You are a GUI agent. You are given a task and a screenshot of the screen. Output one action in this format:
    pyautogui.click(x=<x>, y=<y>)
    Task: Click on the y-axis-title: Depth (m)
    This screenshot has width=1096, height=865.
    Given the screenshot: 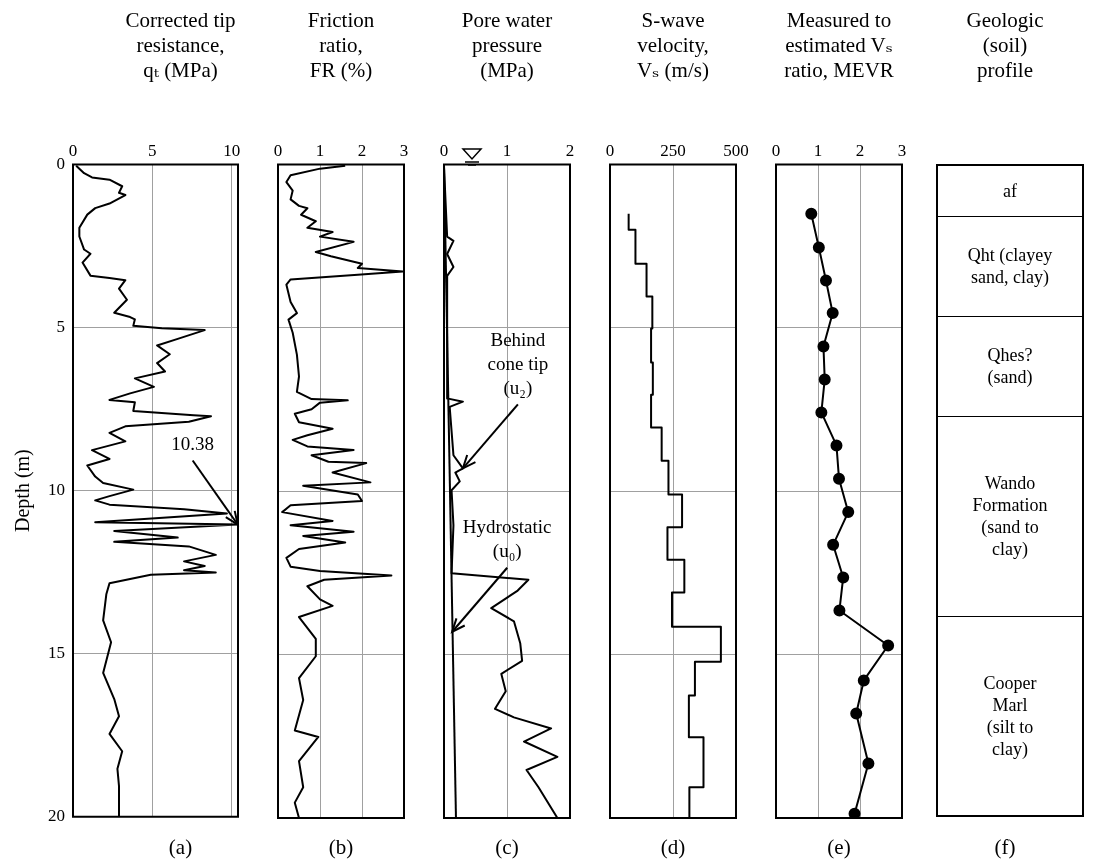 What is the action you would take?
    pyautogui.click(x=23, y=490)
    